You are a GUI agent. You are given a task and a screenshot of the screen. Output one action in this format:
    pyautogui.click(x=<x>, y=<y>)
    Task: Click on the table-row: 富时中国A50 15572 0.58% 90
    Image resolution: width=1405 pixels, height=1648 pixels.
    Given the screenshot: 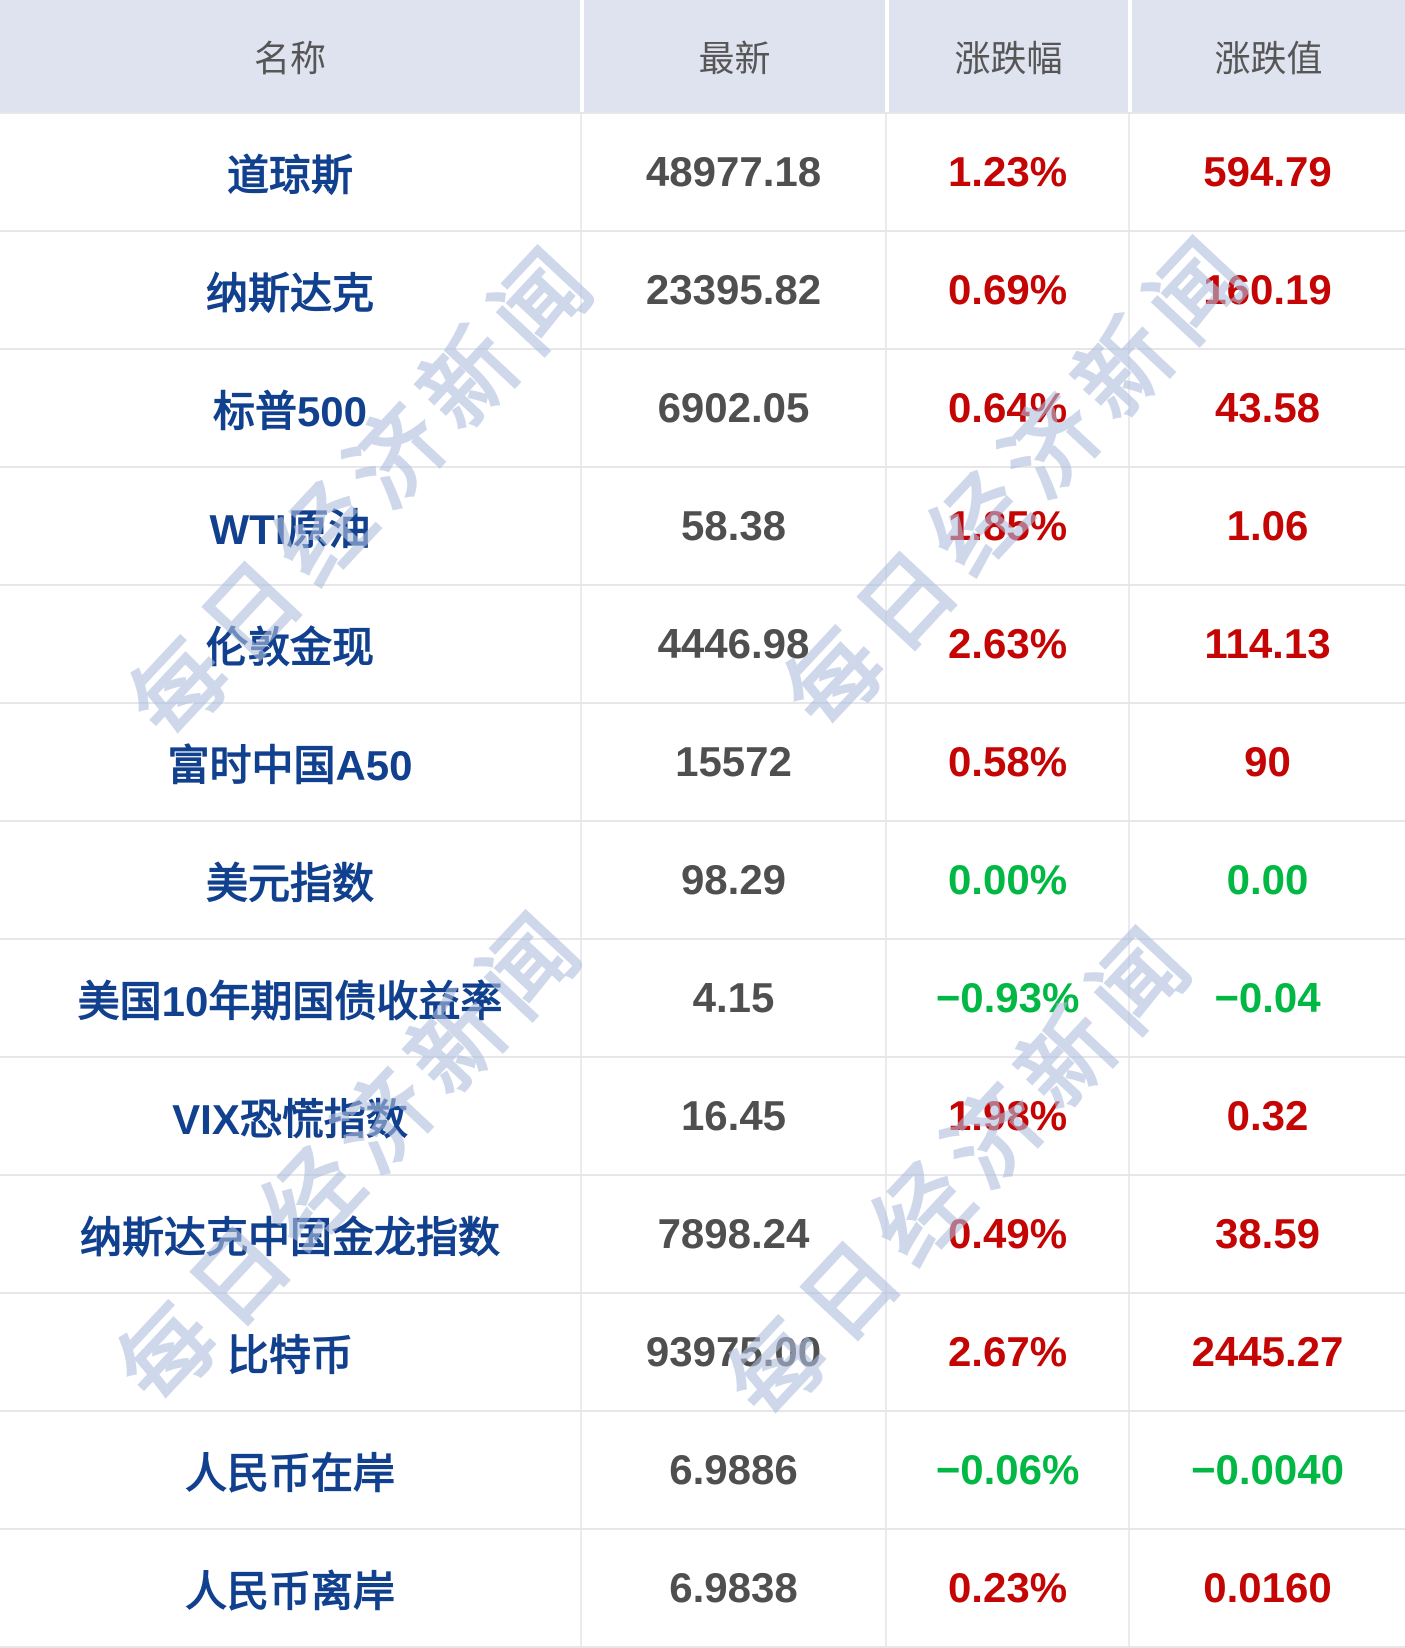 What is the action you would take?
    pyautogui.click(x=702, y=761)
    